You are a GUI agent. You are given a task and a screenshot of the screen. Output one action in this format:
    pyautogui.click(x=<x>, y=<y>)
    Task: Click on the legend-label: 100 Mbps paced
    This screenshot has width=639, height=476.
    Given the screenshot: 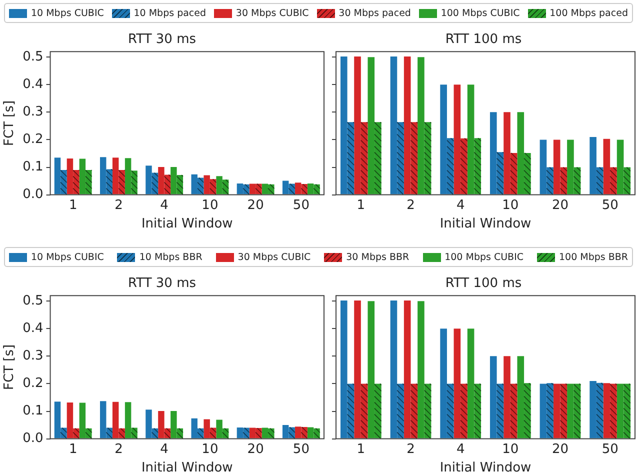 What is the action you would take?
    pyautogui.click(x=589, y=13)
    